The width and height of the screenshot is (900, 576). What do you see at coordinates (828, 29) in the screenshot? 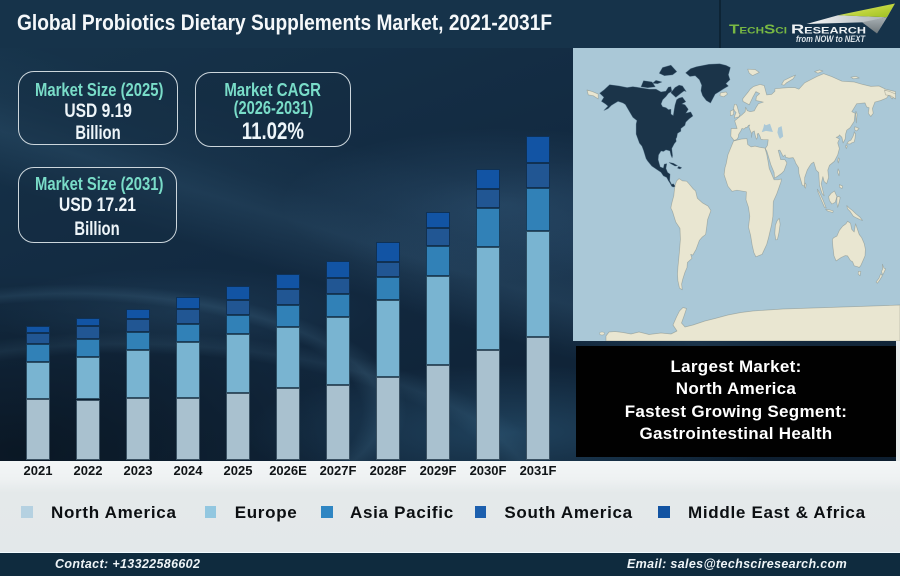
I see `svg-text: Research` at bounding box center [828, 29].